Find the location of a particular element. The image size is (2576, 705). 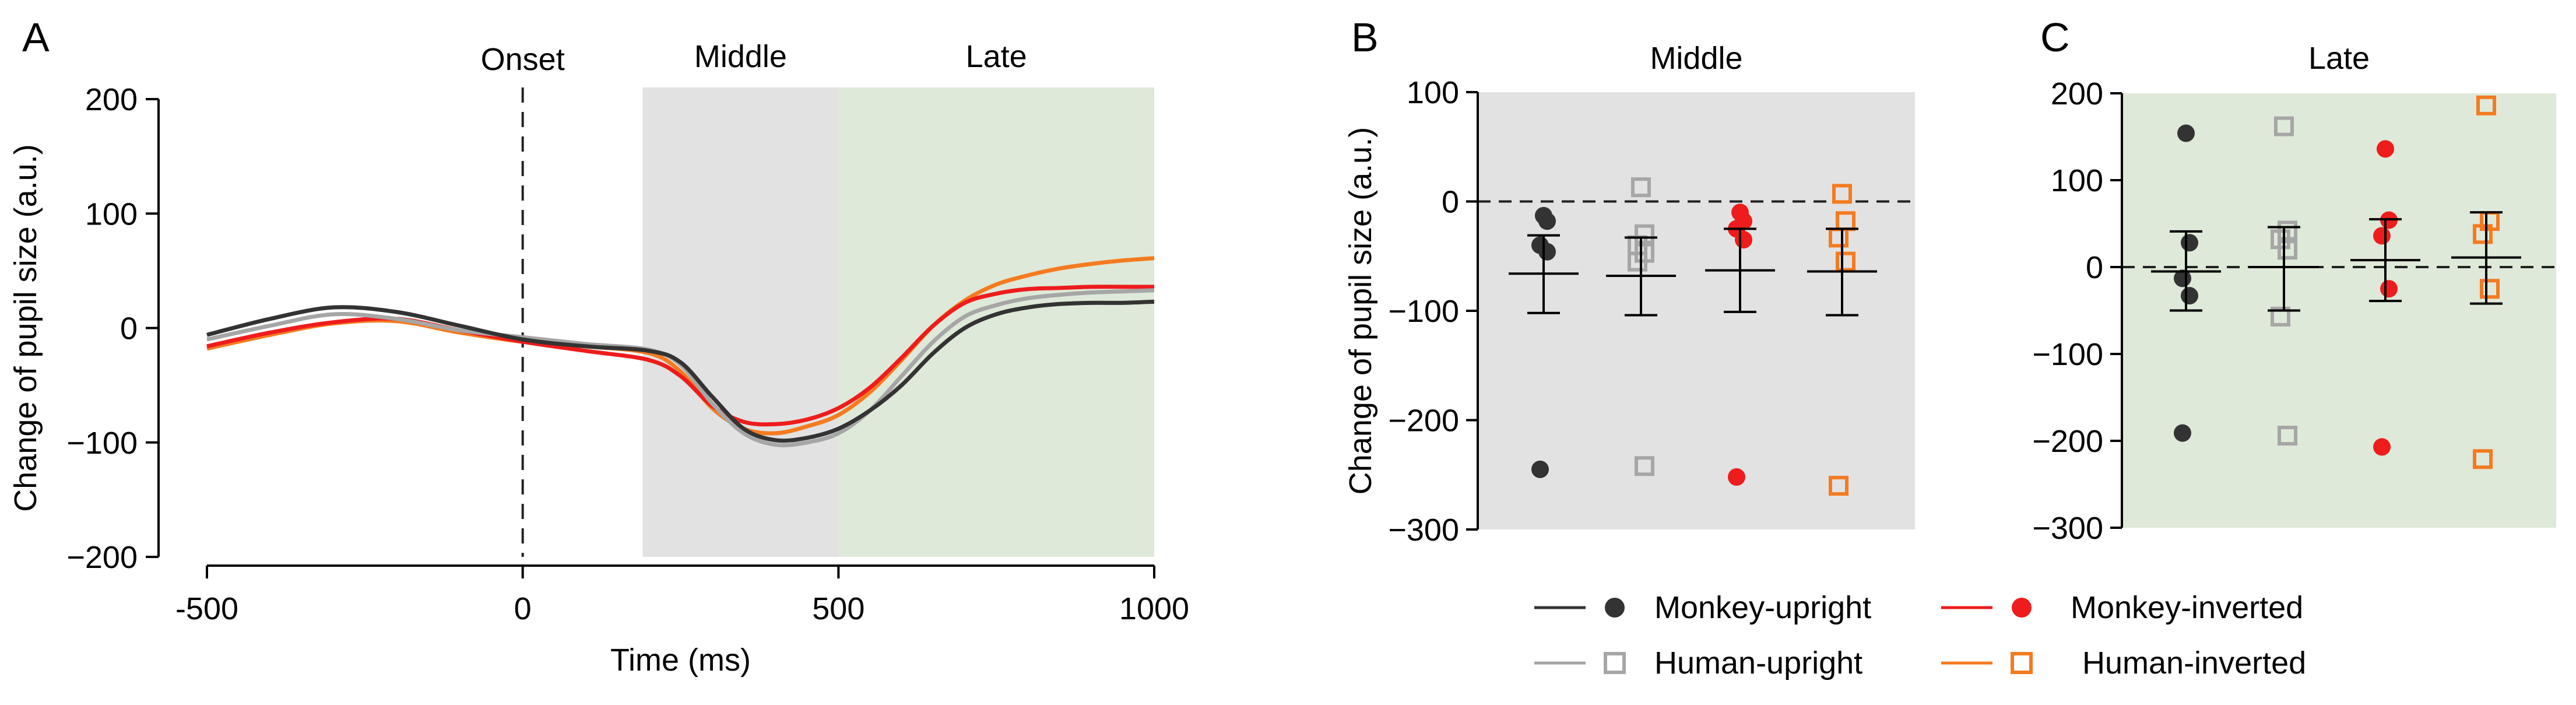

legend-item-monkey-upright: Monkey-upright is located at coordinates (1702, 607).